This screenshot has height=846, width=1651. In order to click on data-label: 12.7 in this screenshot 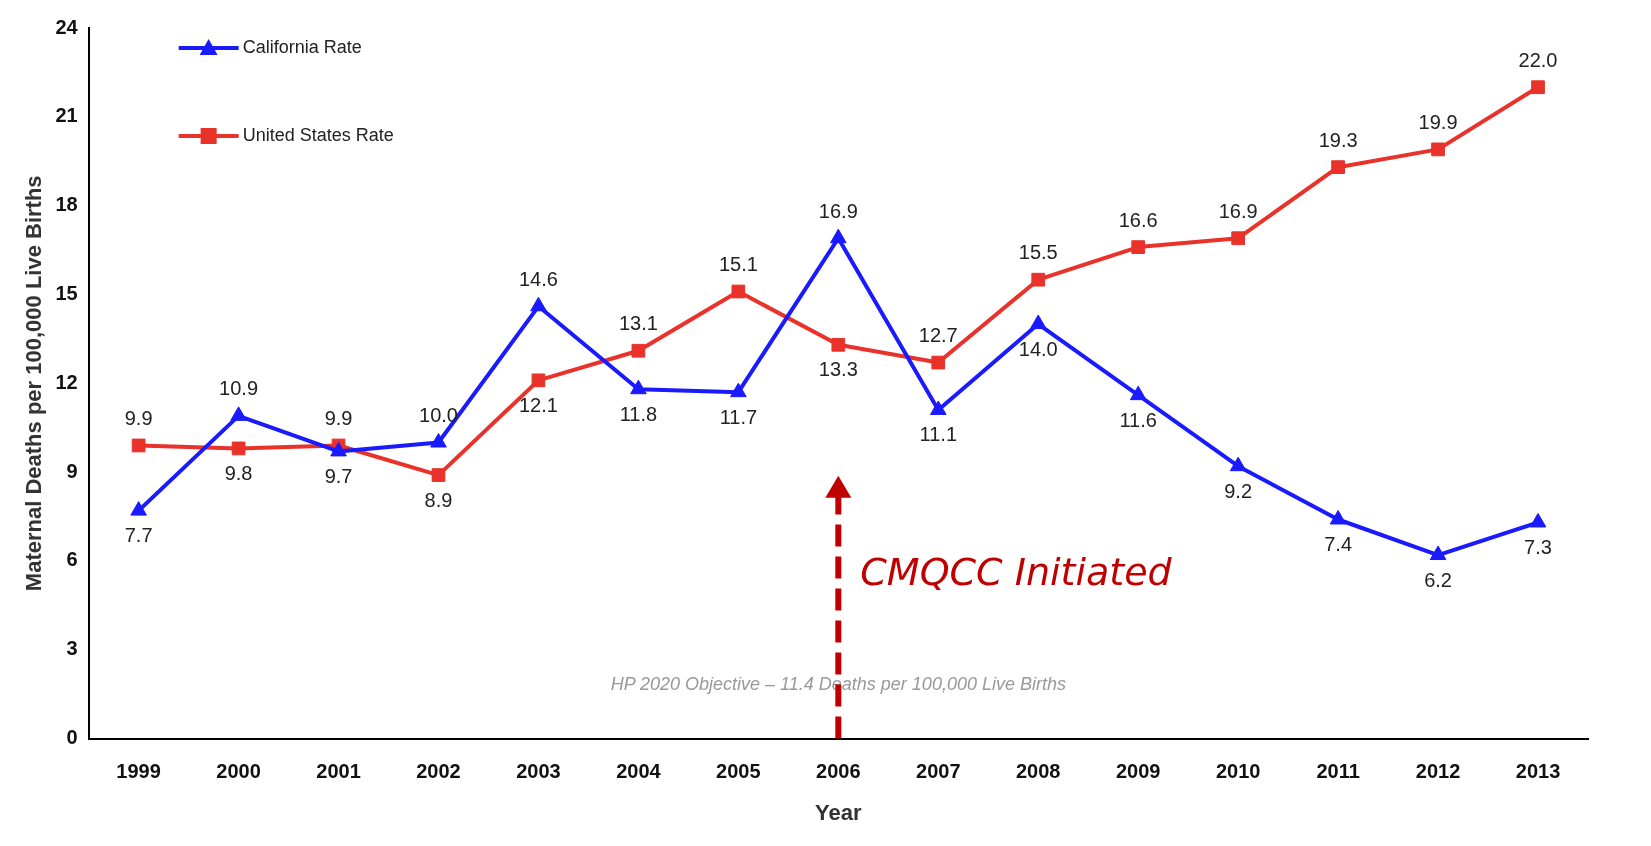, I will do `click(938, 335)`.